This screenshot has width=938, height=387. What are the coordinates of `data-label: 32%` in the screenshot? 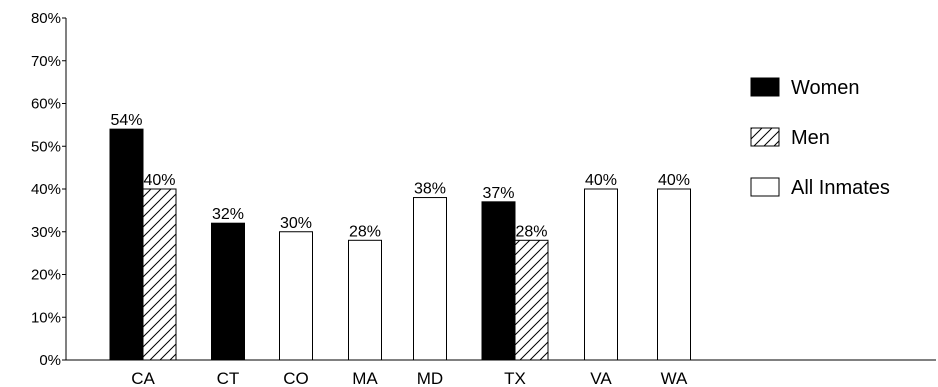 It's located at (228, 214).